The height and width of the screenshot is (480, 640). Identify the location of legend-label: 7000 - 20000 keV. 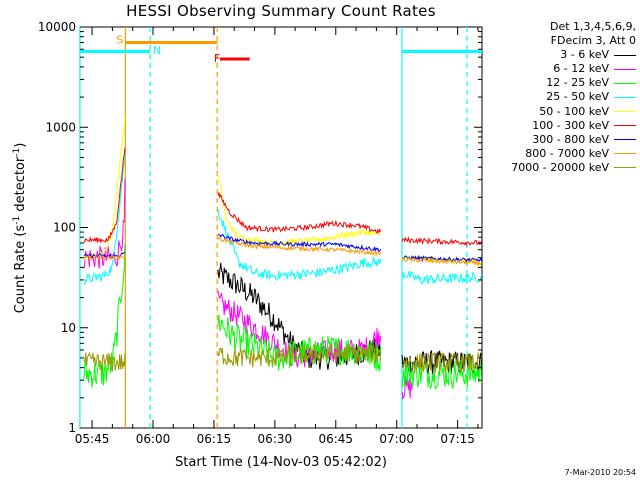
(560, 167).